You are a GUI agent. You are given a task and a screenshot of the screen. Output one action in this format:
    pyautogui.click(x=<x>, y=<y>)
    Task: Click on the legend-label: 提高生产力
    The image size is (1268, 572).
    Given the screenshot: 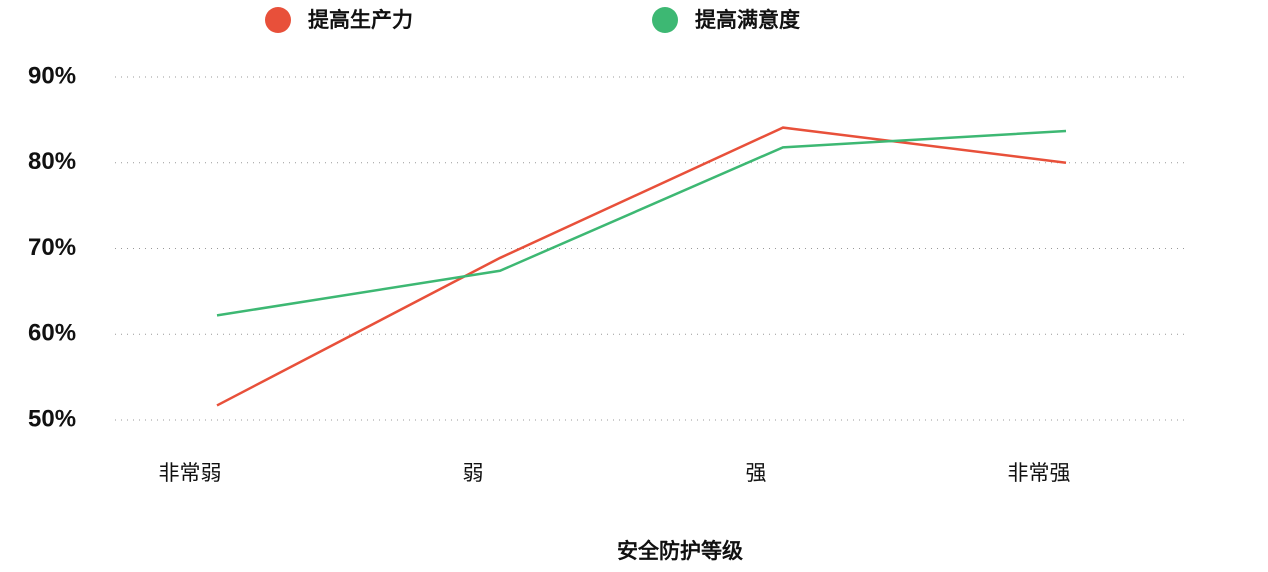 What is the action you would take?
    pyautogui.click(x=360, y=20)
    